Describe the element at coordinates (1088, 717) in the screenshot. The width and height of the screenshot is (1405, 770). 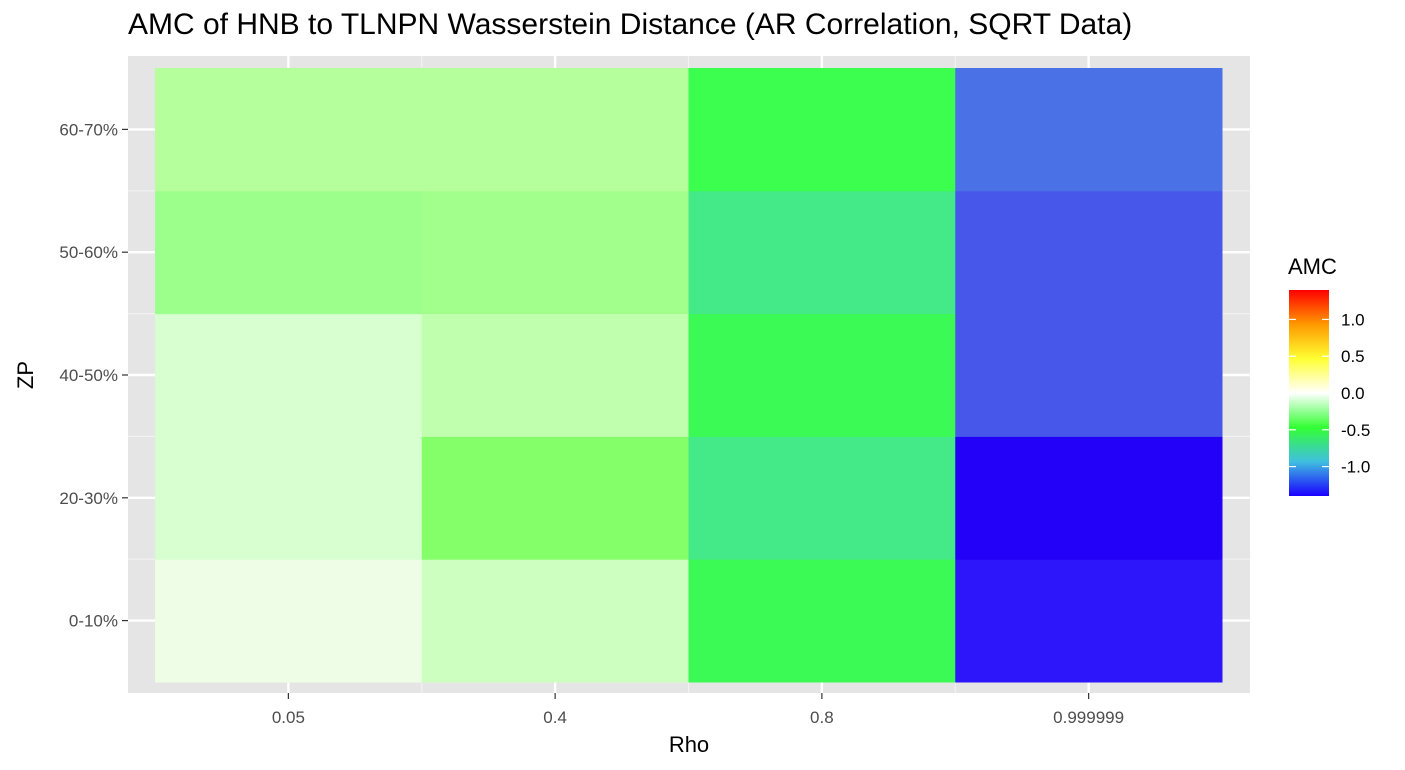
I see `x-tick-label: 0.999999` at that location.